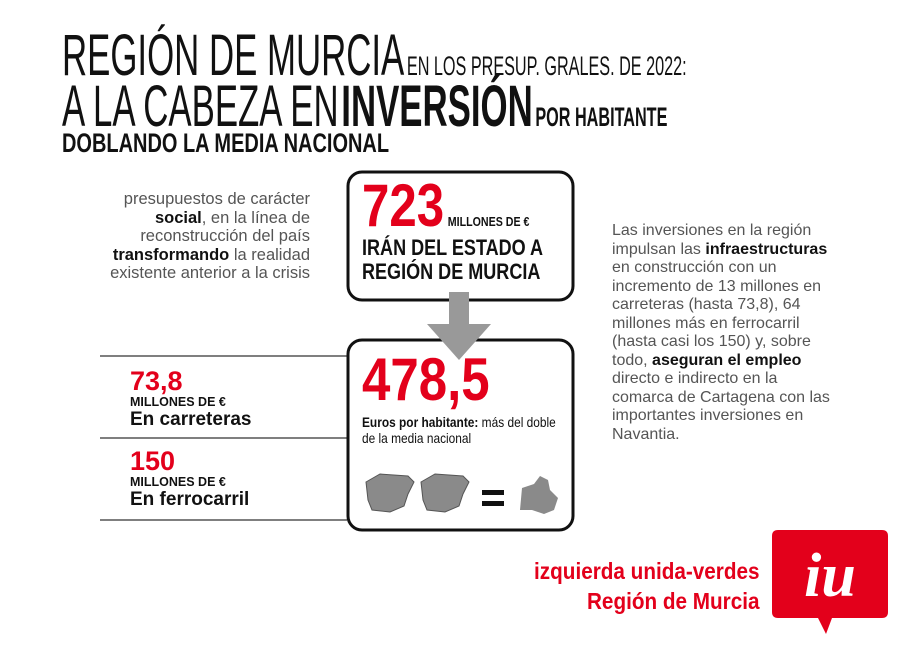 The height and width of the screenshot is (650, 920). What do you see at coordinates (452, 259) in the screenshot?
I see `total-text: IRÁN DEL ESTADO A REGIÓN DE MURCIA` at bounding box center [452, 259].